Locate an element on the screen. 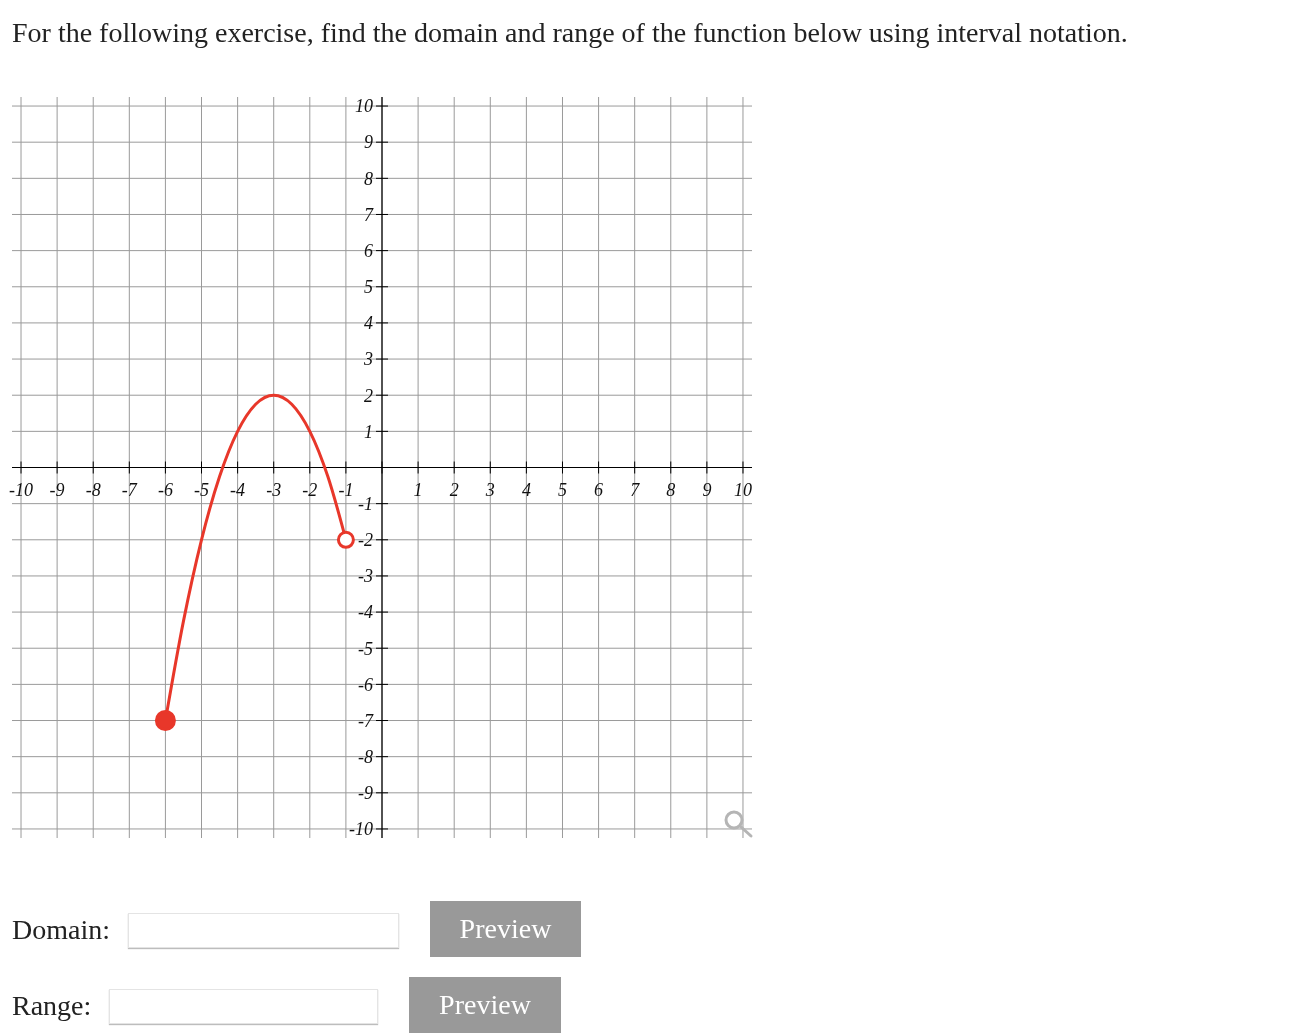 The image size is (1306, 1034). y-tick-label: -4 is located at coordinates (365, 612).